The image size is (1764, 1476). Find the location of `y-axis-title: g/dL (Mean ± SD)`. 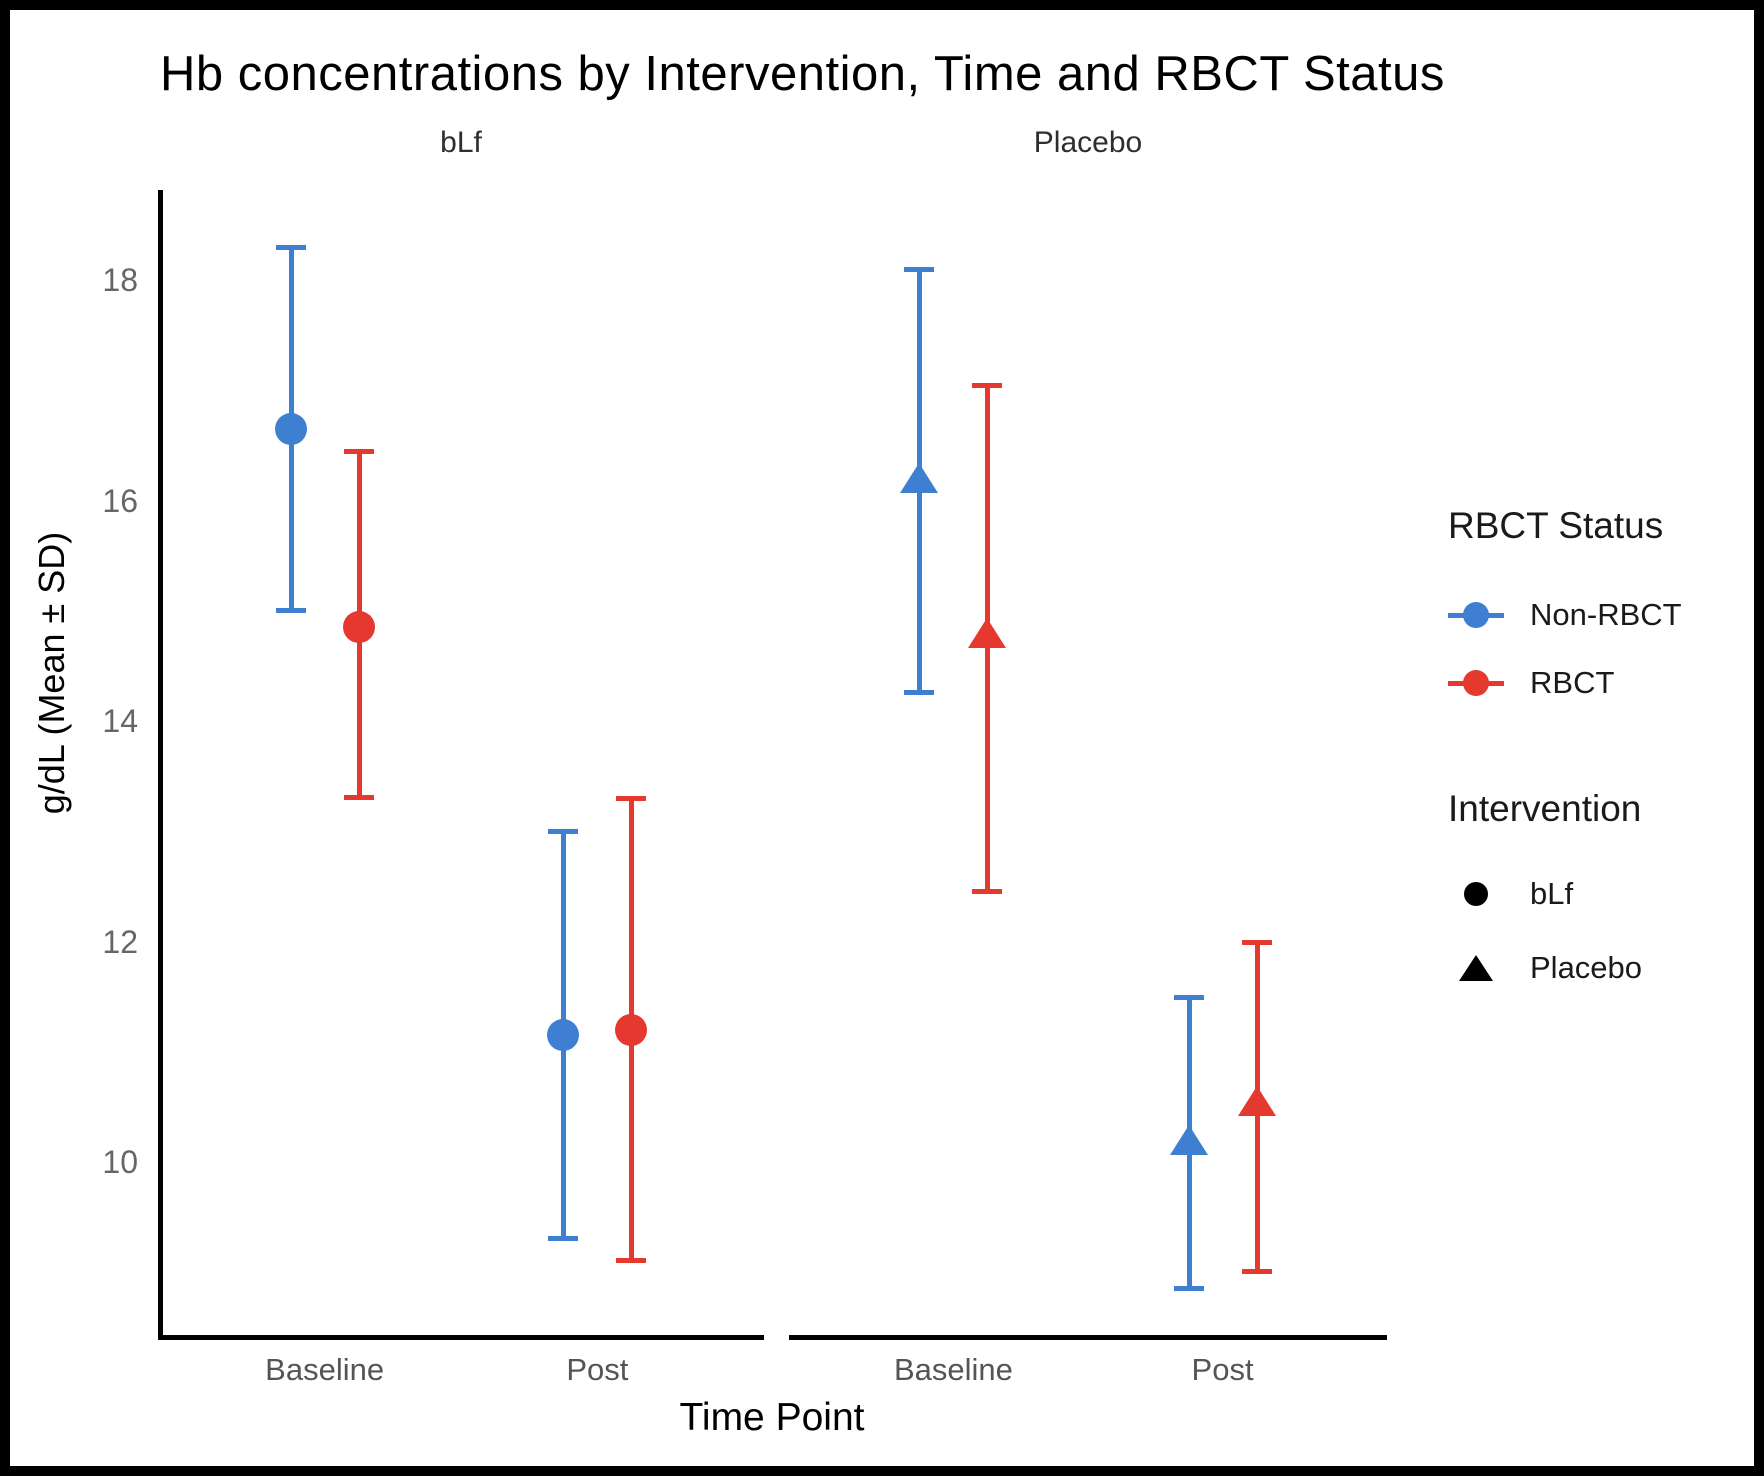

y-axis-title: g/dL (Mean ± SD) is located at coordinates (51, 673).